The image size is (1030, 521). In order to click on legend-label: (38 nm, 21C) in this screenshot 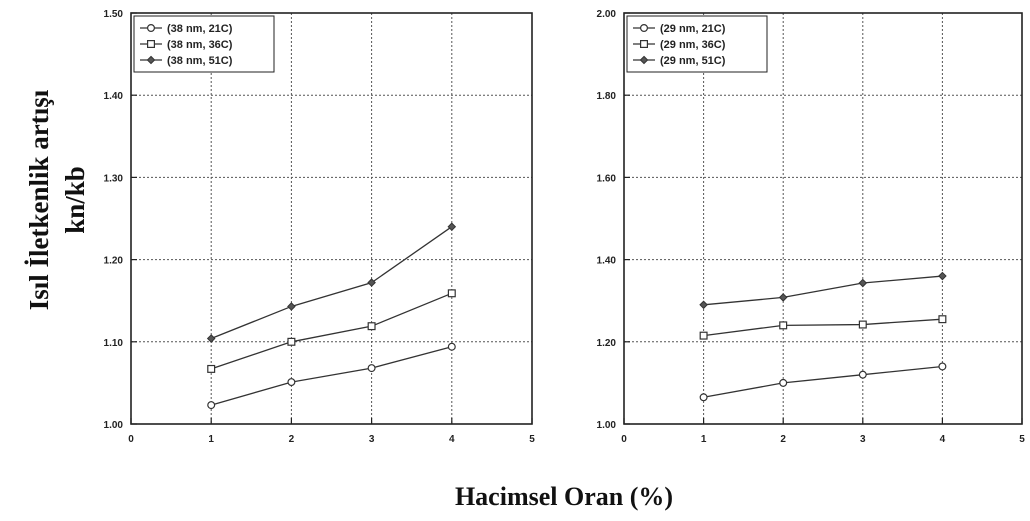, I will do `click(200, 29)`.